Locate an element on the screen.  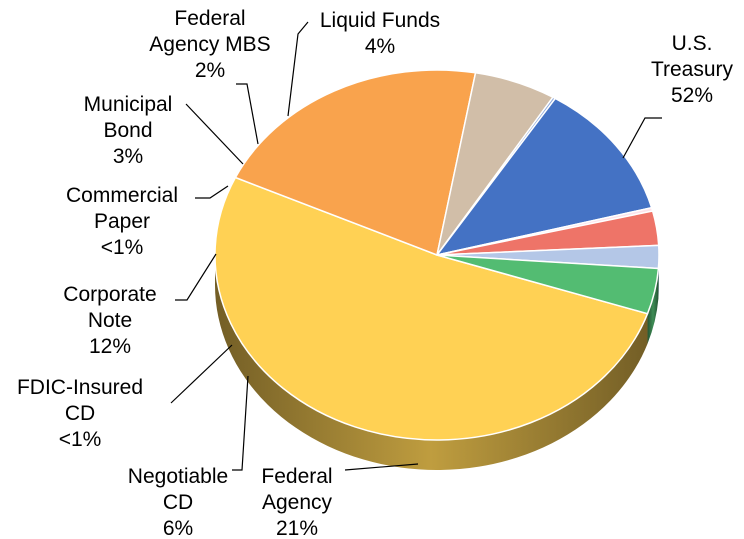
slice-name-line-3-0: FDIC-Insured is located at coordinates (80, 387).